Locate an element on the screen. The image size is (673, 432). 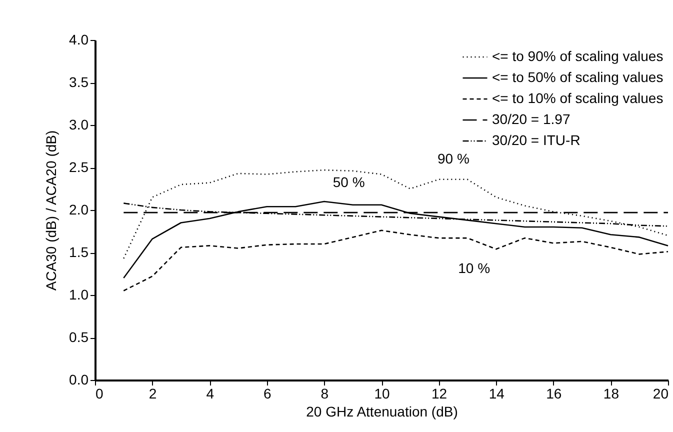
x-tick-label: 10 is located at coordinates (382, 394).